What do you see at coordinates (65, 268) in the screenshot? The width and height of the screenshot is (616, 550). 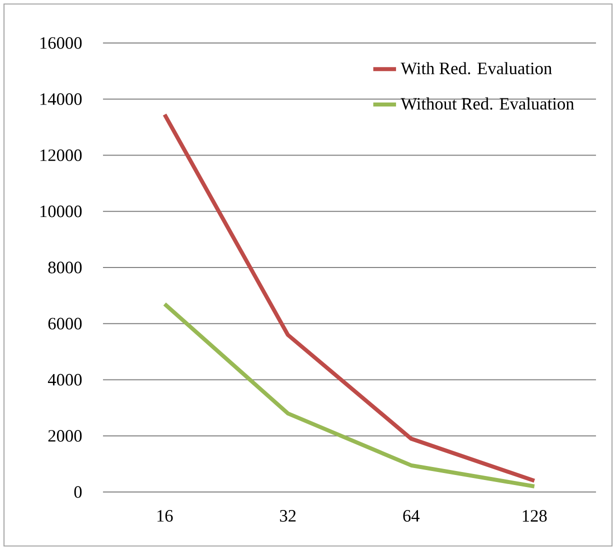 I see `y-tick-label: 8000` at bounding box center [65, 268].